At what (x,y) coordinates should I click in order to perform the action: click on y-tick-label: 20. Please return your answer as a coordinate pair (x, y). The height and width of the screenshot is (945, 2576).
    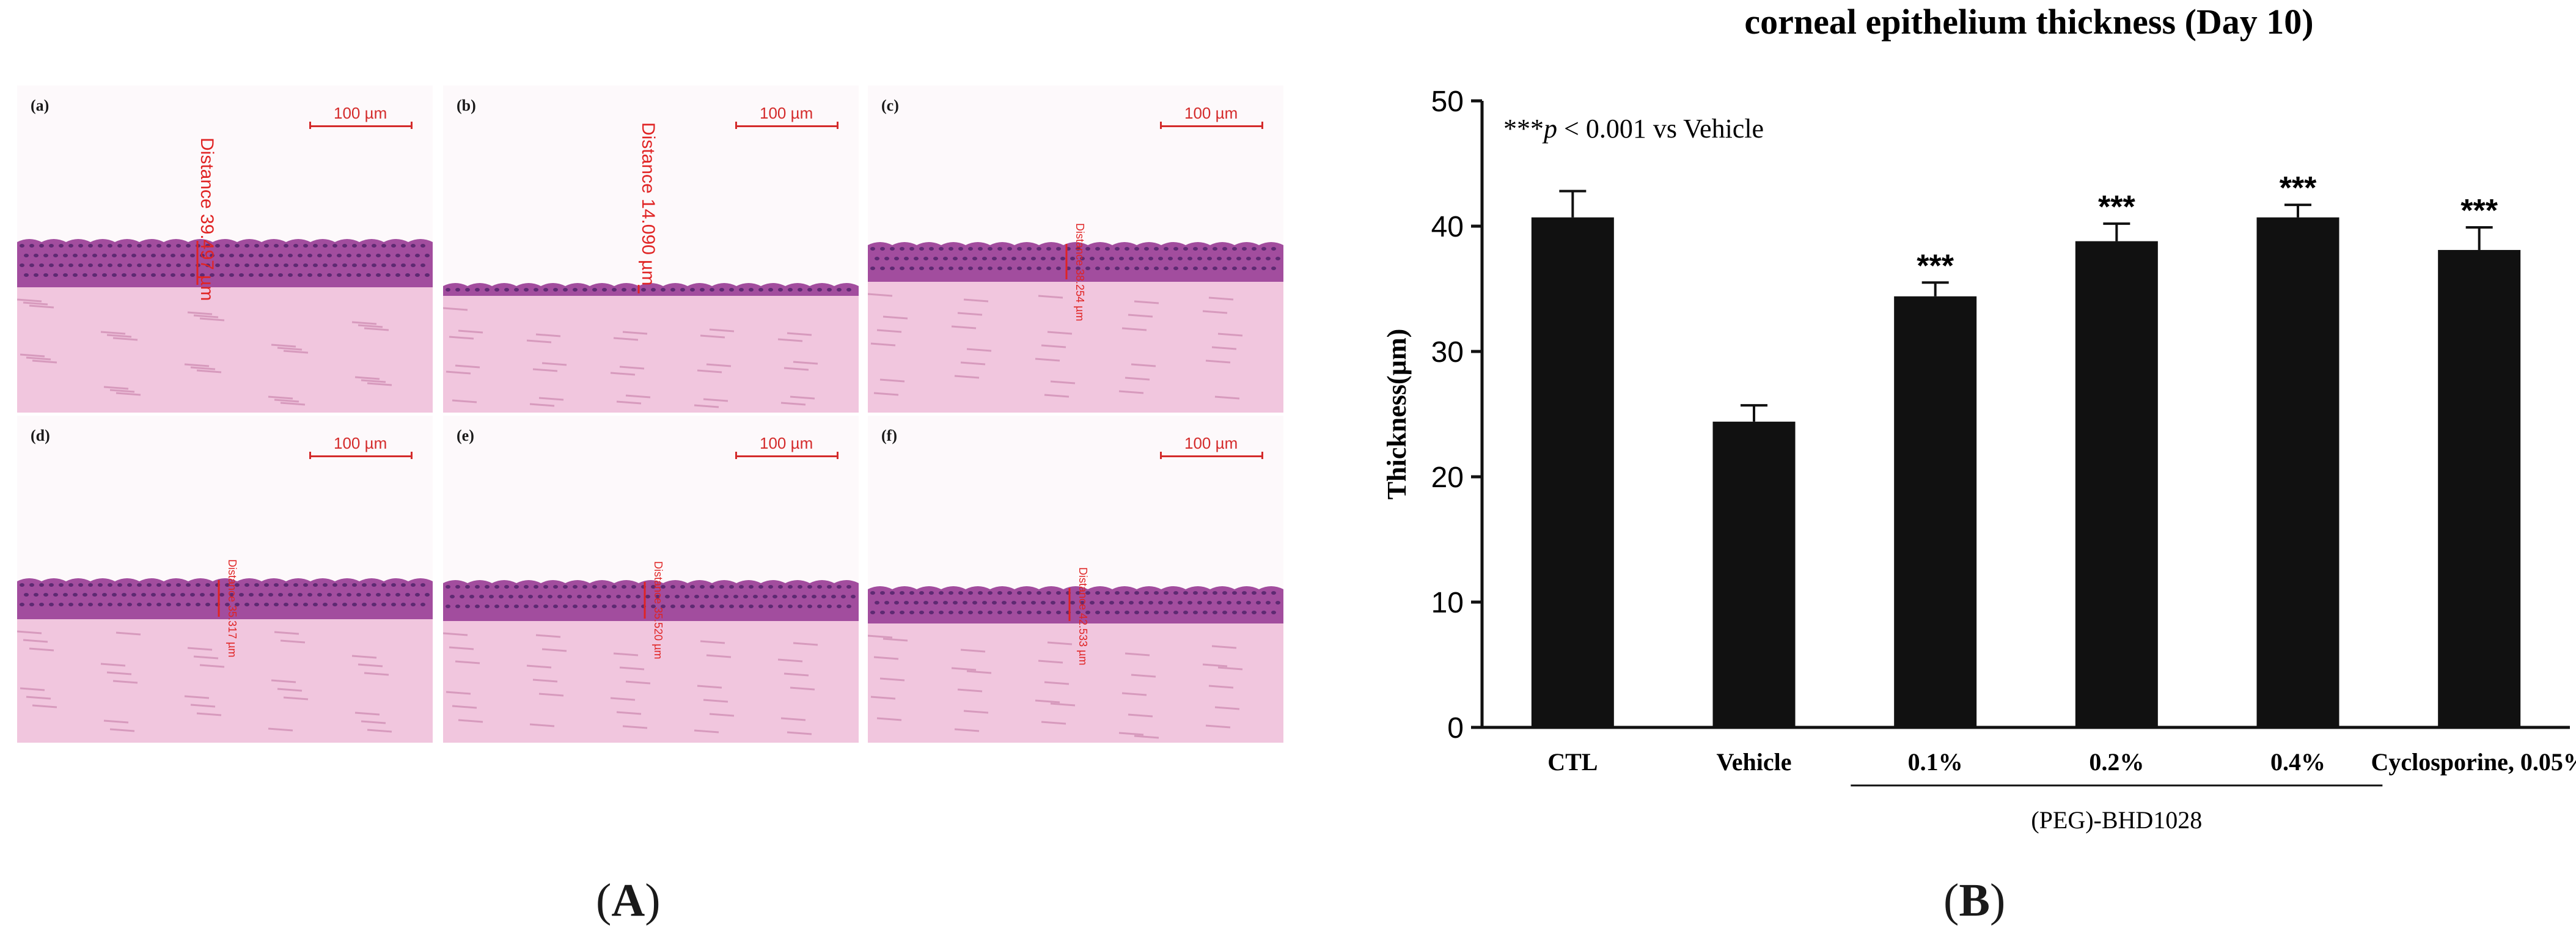
    Looking at the image, I should click on (1447, 478).